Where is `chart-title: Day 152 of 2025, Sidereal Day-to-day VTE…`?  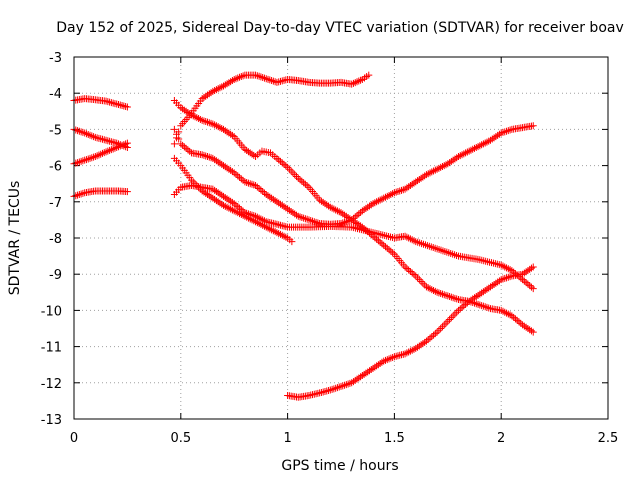
chart-title: Day 152 of 2025, Sidereal Day-to-day VTE… is located at coordinates (340, 28).